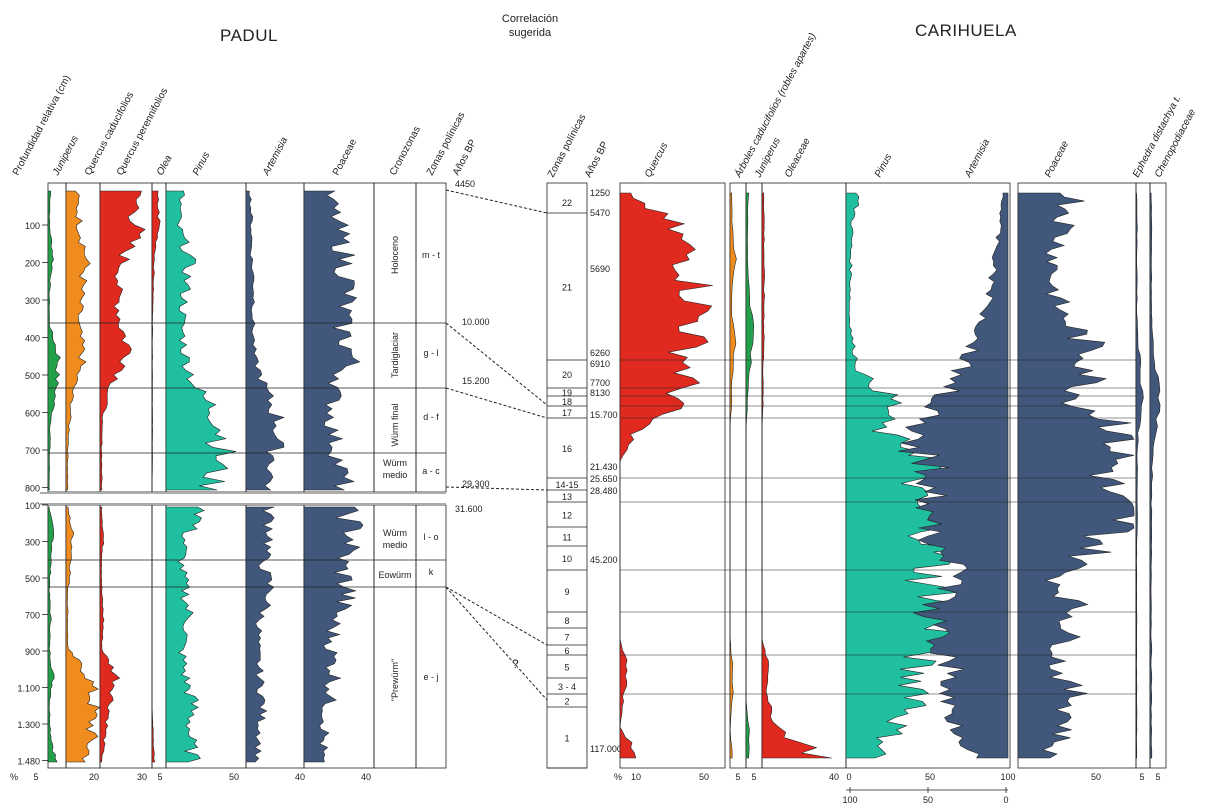 This screenshot has height=805, width=1231. I want to click on padul-age-bp: 10.000, so click(476, 322).